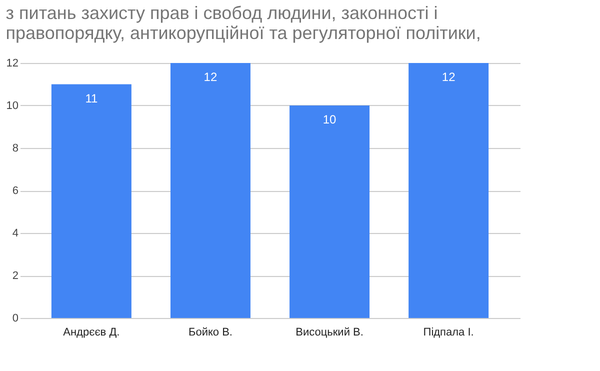  Describe the element at coordinates (12, 106) in the screenshot. I see `y-tick-label: 10` at that location.